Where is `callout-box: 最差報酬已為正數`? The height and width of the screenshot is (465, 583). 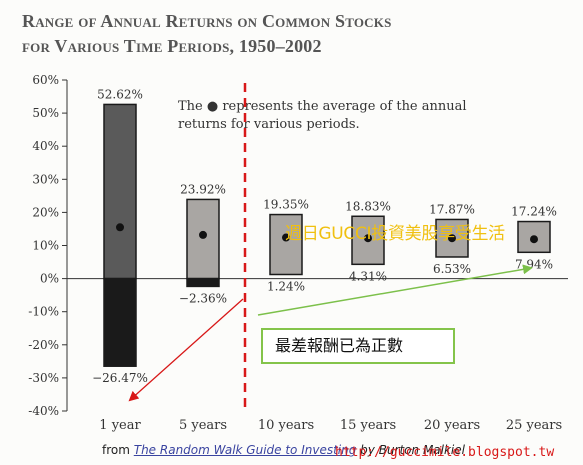
callout-box: 最差報酬已為正數 is located at coordinates (358, 346).